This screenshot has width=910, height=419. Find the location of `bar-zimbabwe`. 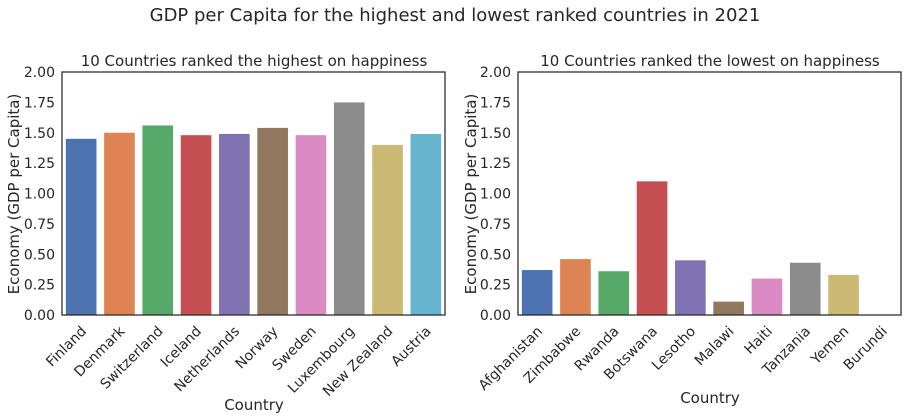

bar-zimbabwe is located at coordinates (575, 287).